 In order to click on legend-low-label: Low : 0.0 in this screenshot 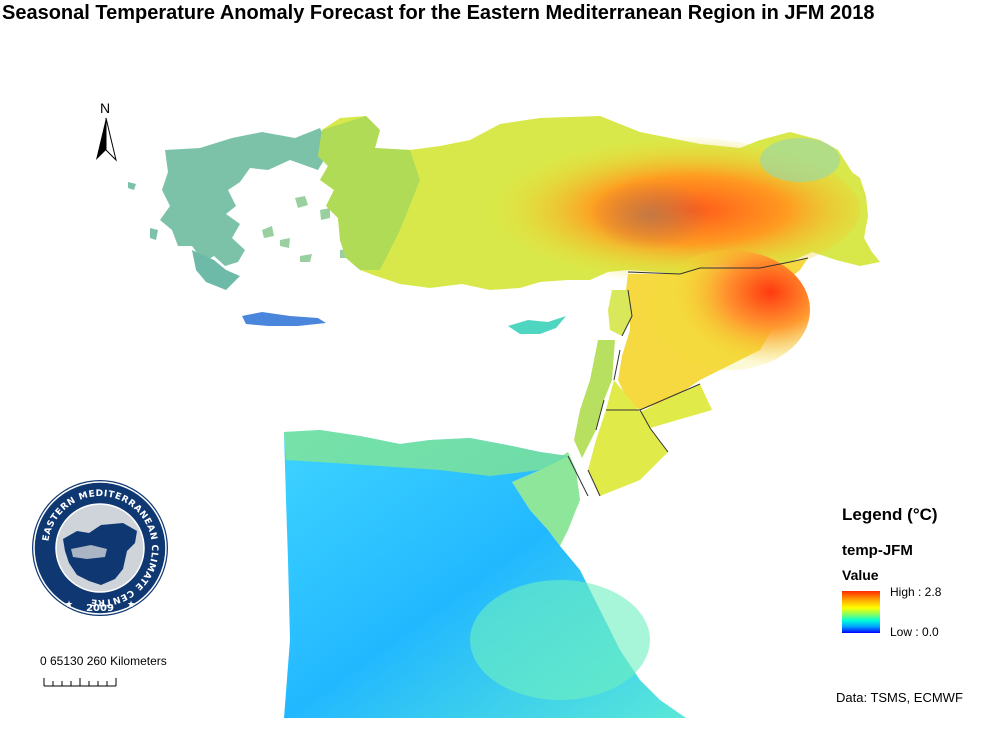, I will do `click(914, 632)`.